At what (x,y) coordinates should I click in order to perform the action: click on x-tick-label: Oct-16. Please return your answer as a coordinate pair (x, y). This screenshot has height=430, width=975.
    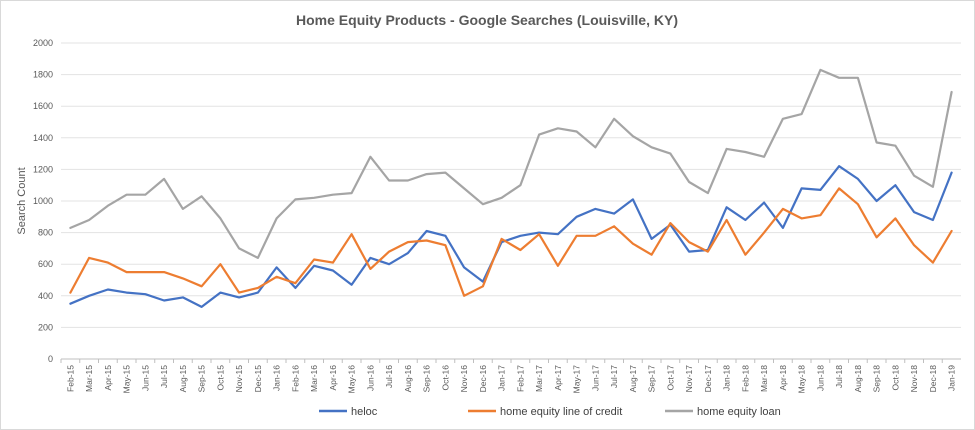
    Looking at the image, I should click on (445, 378).